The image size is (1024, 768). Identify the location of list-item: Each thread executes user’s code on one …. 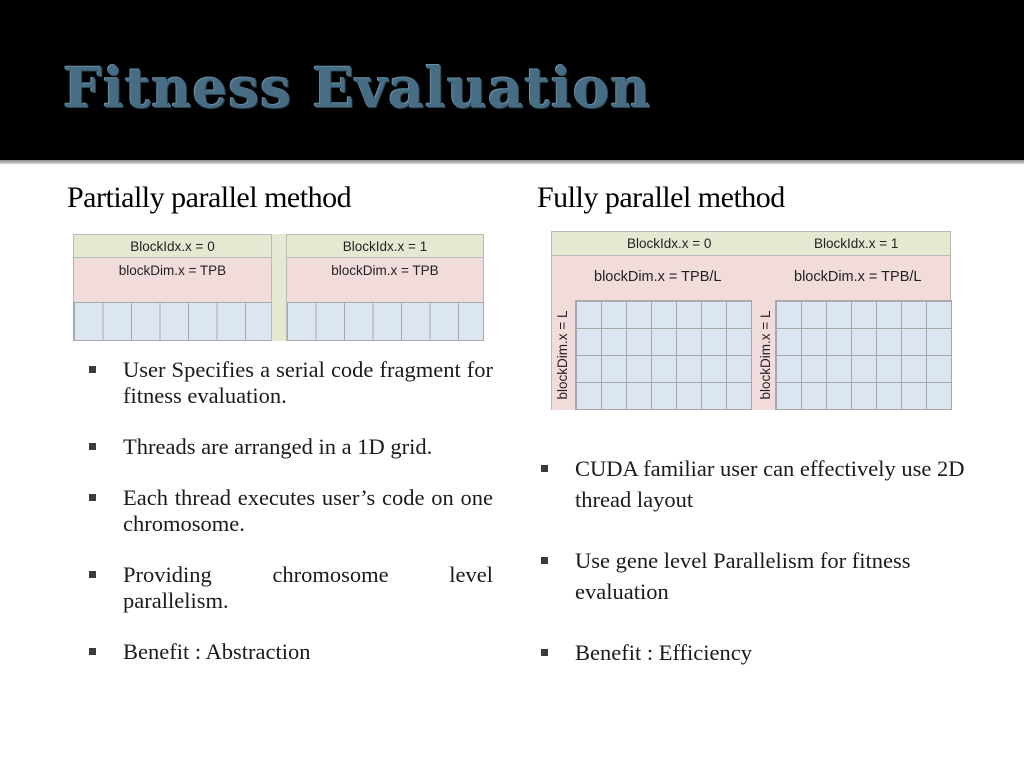
(291, 511).